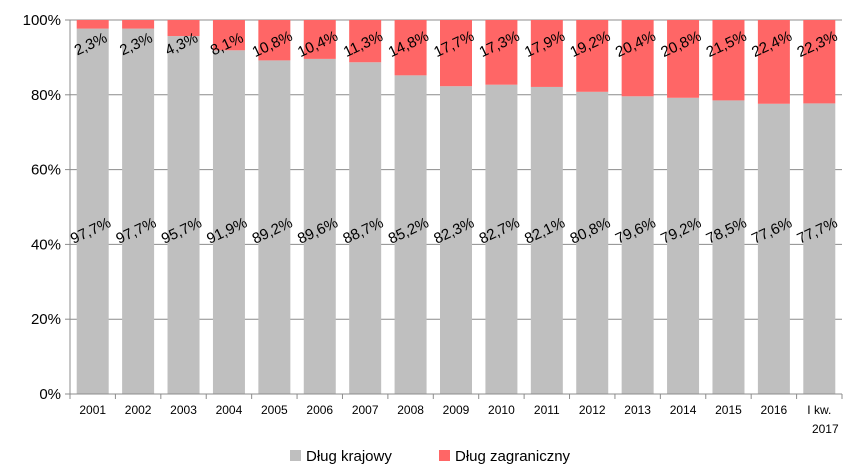  Describe the element at coordinates (274, 410) in the screenshot. I see `x-tick-label: 2005` at that location.